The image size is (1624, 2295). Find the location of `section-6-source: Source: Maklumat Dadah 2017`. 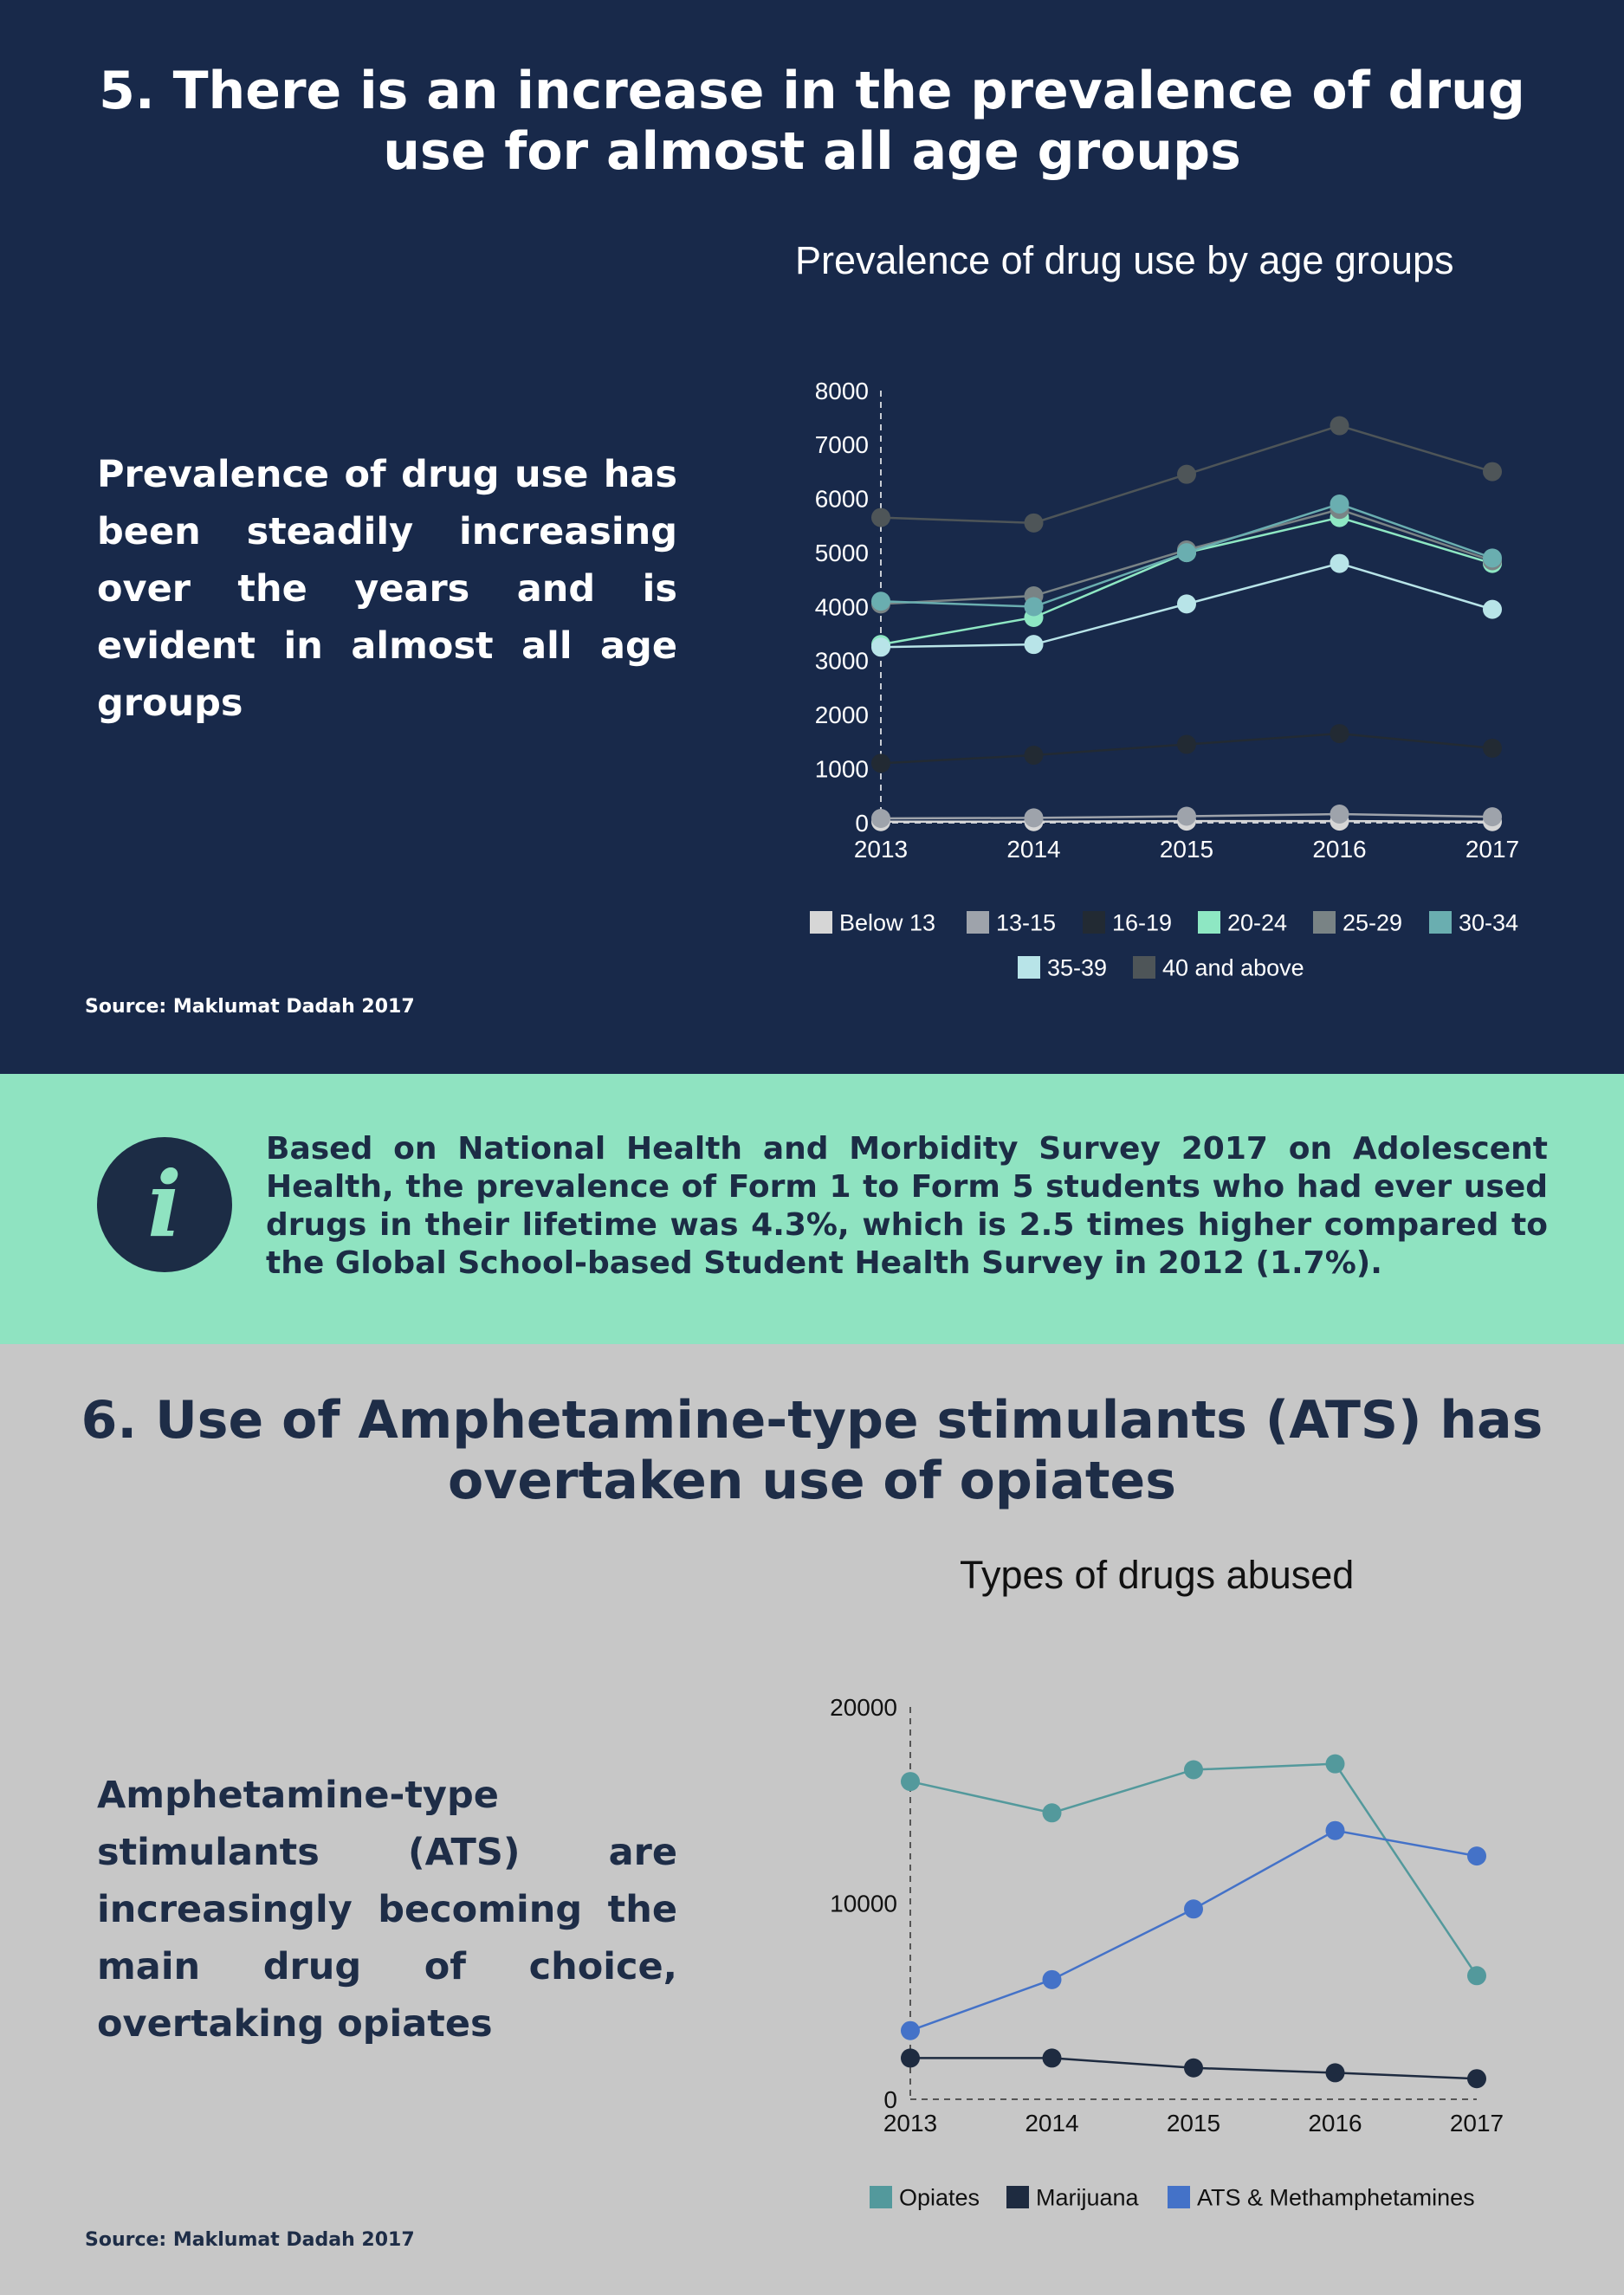

section-6-source: Source: Maklumat Dadah 2017 is located at coordinates (250, 2240).